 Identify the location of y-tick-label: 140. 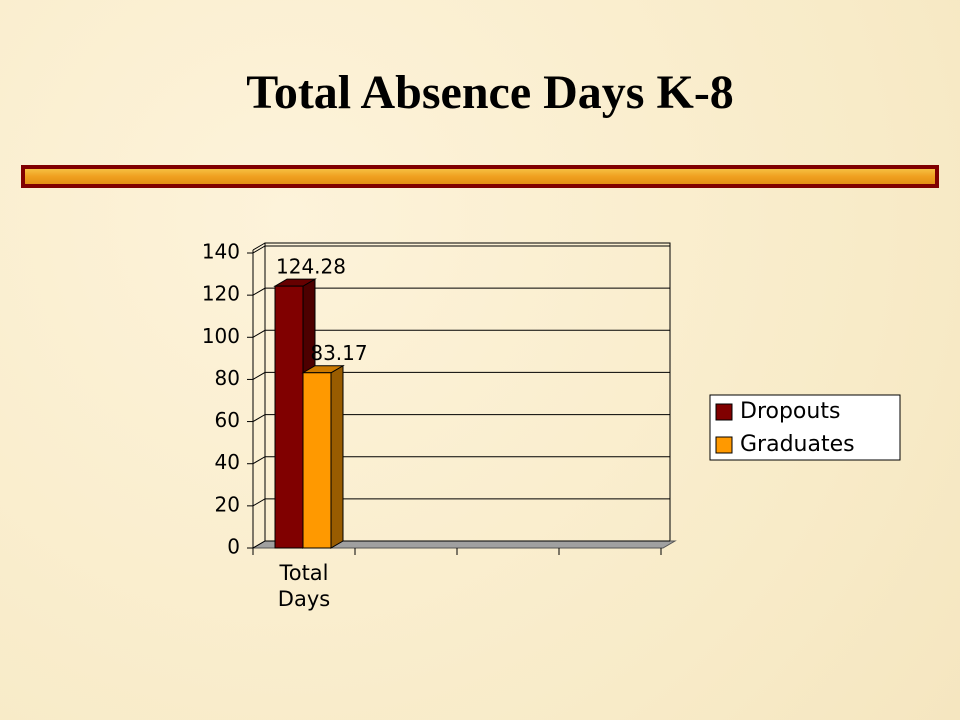
(221, 252).